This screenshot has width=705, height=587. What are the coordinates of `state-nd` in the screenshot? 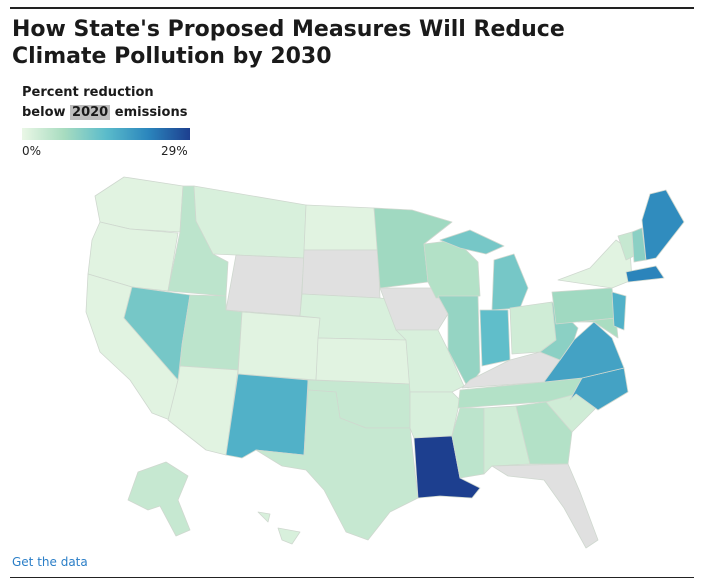 It's located at (341, 227).